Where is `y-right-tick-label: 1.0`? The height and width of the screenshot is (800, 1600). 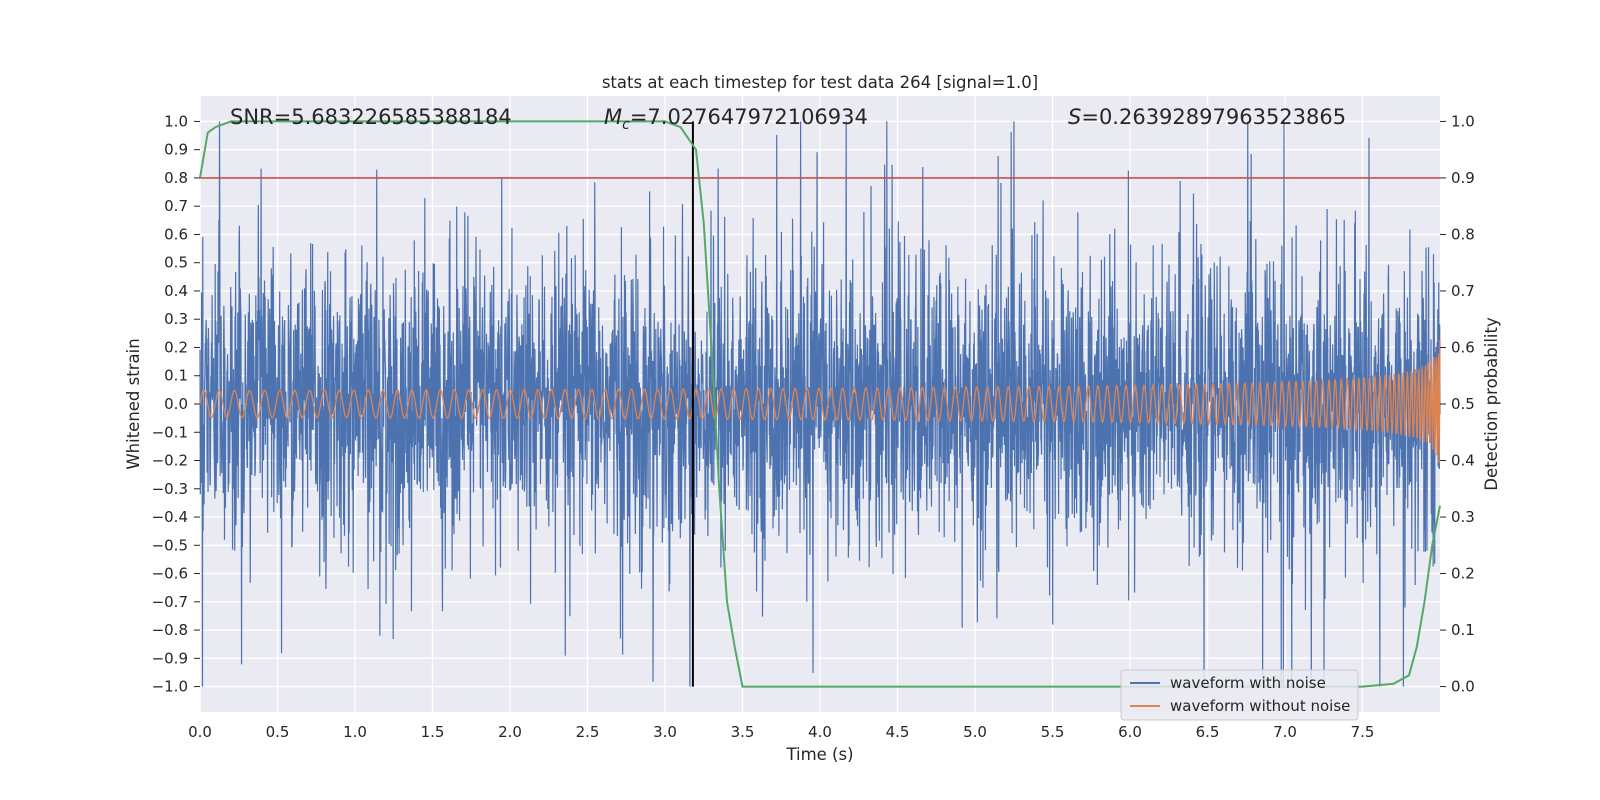
y-right-tick-label: 1.0 is located at coordinates (1463, 121).